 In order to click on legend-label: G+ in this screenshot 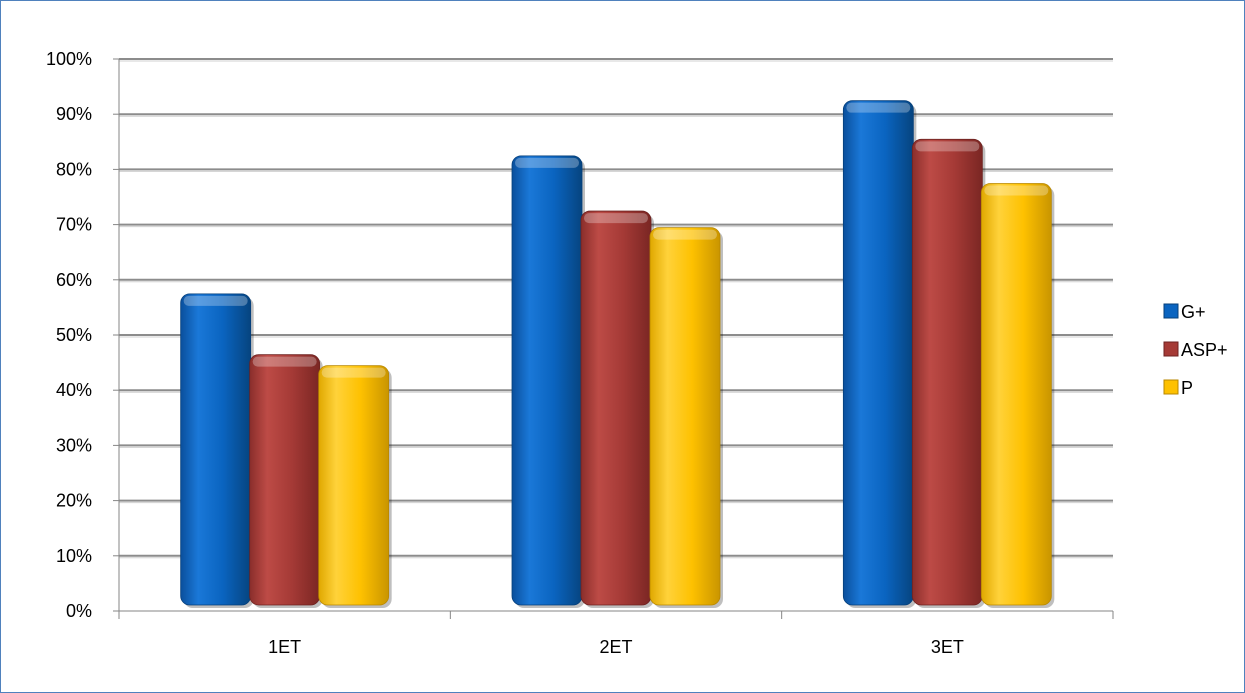, I will do `click(1193, 312)`.